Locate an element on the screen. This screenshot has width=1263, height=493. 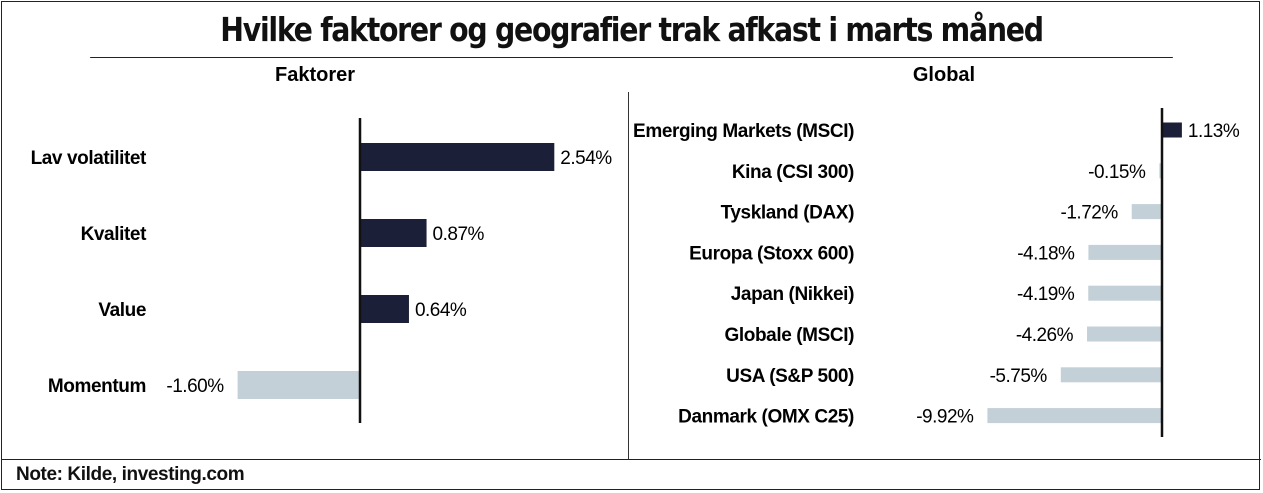
right-category-label-6: USA (S&P 500) is located at coordinates (790, 376).